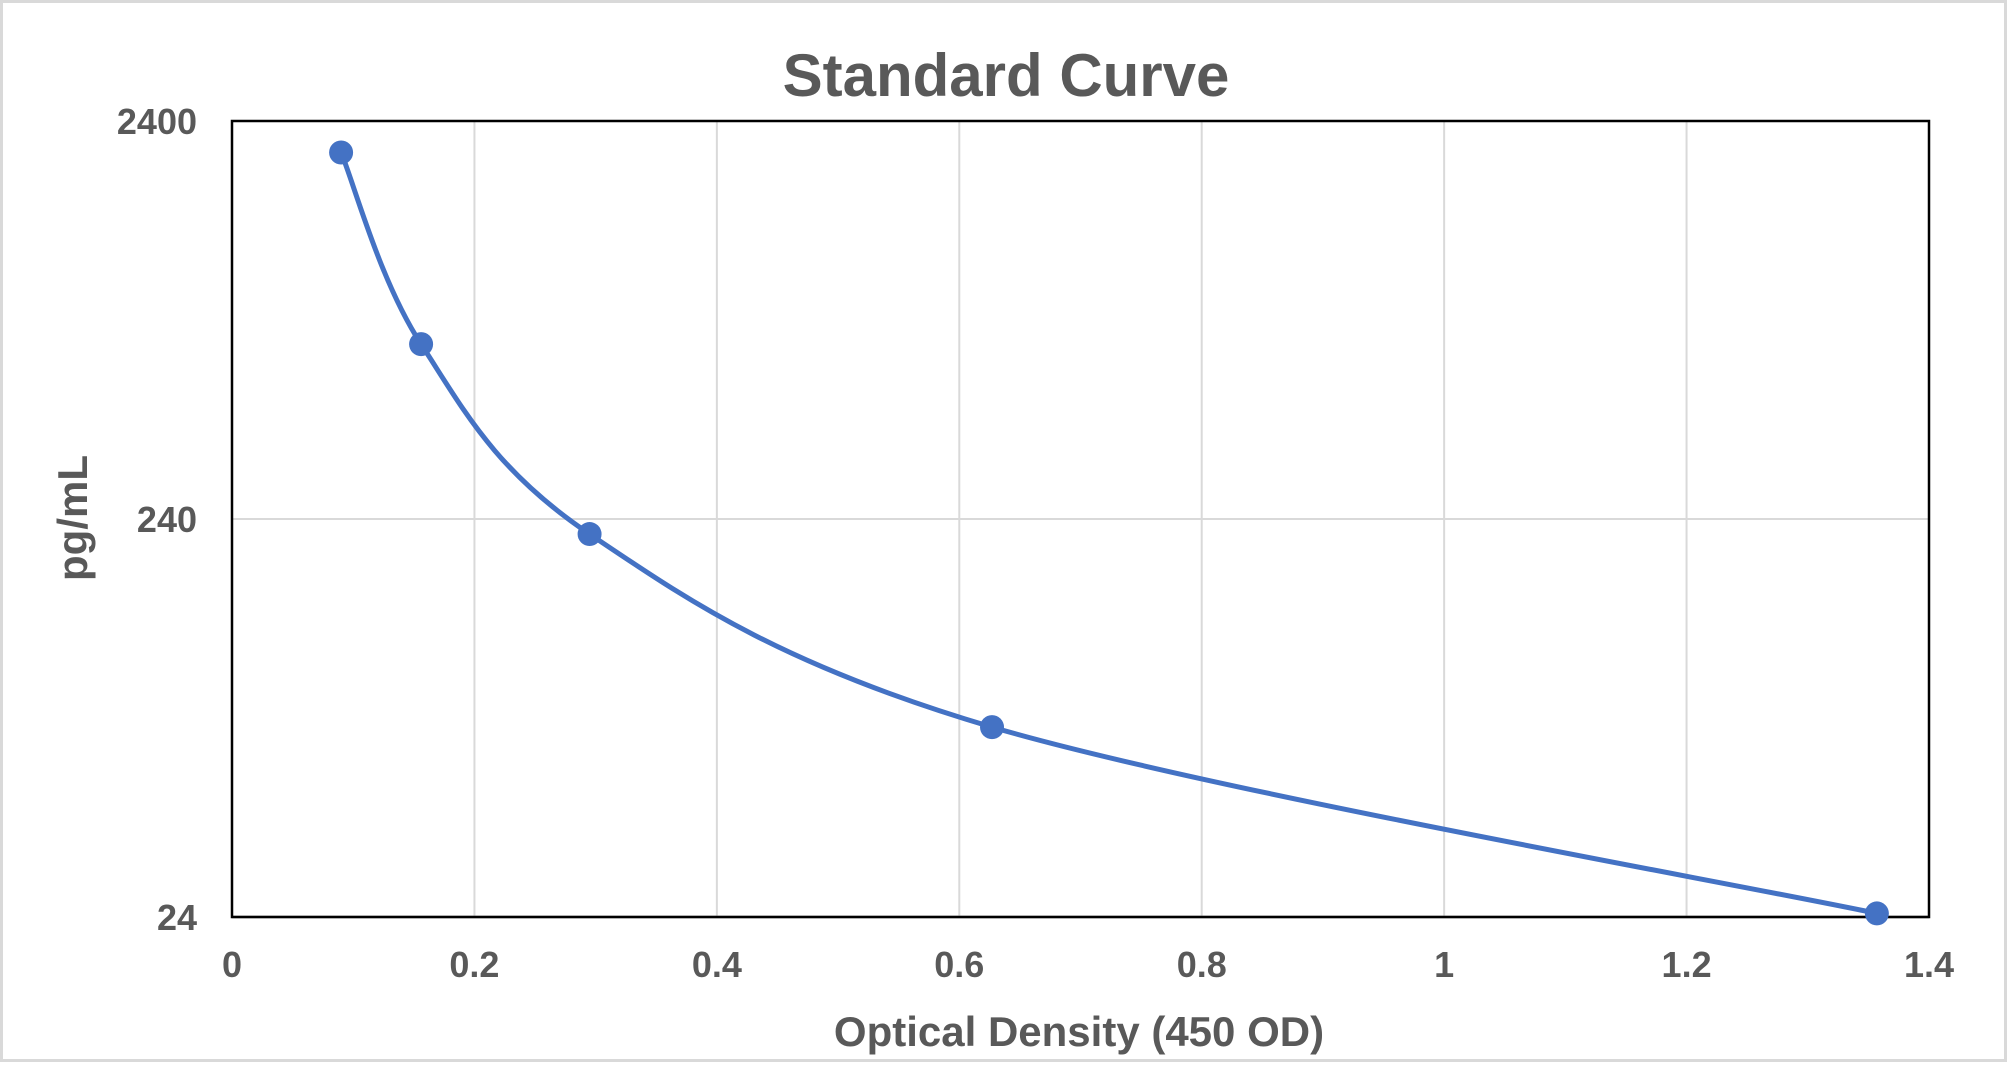 This screenshot has width=2007, height=1065. I want to click on x-tick-labels: 0 0.2 0.4 0.6 0.8 1 1.2 1.4, so click(1088, 964).